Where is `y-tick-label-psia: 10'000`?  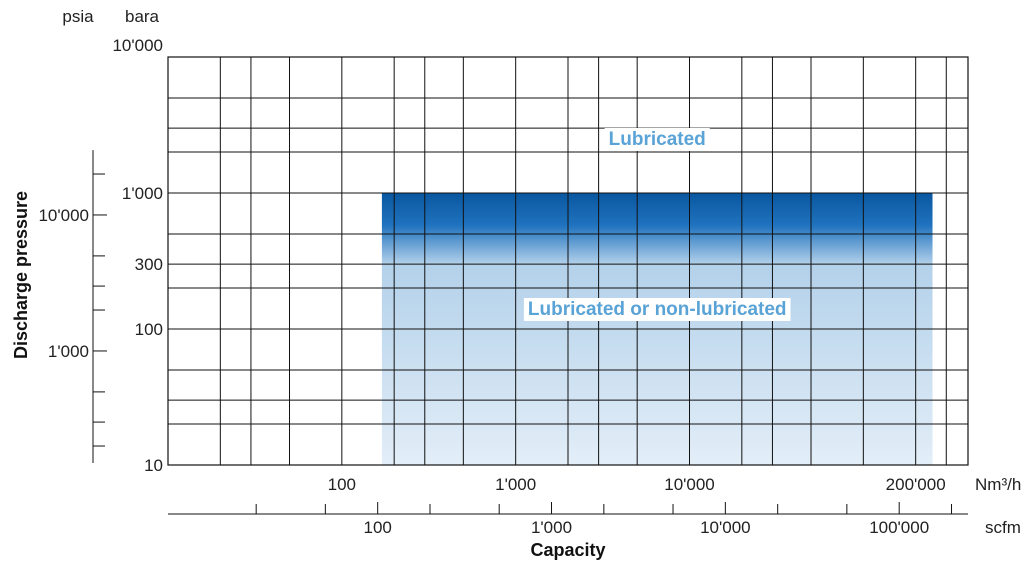
y-tick-label-psia: 10'000 is located at coordinates (63, 215).